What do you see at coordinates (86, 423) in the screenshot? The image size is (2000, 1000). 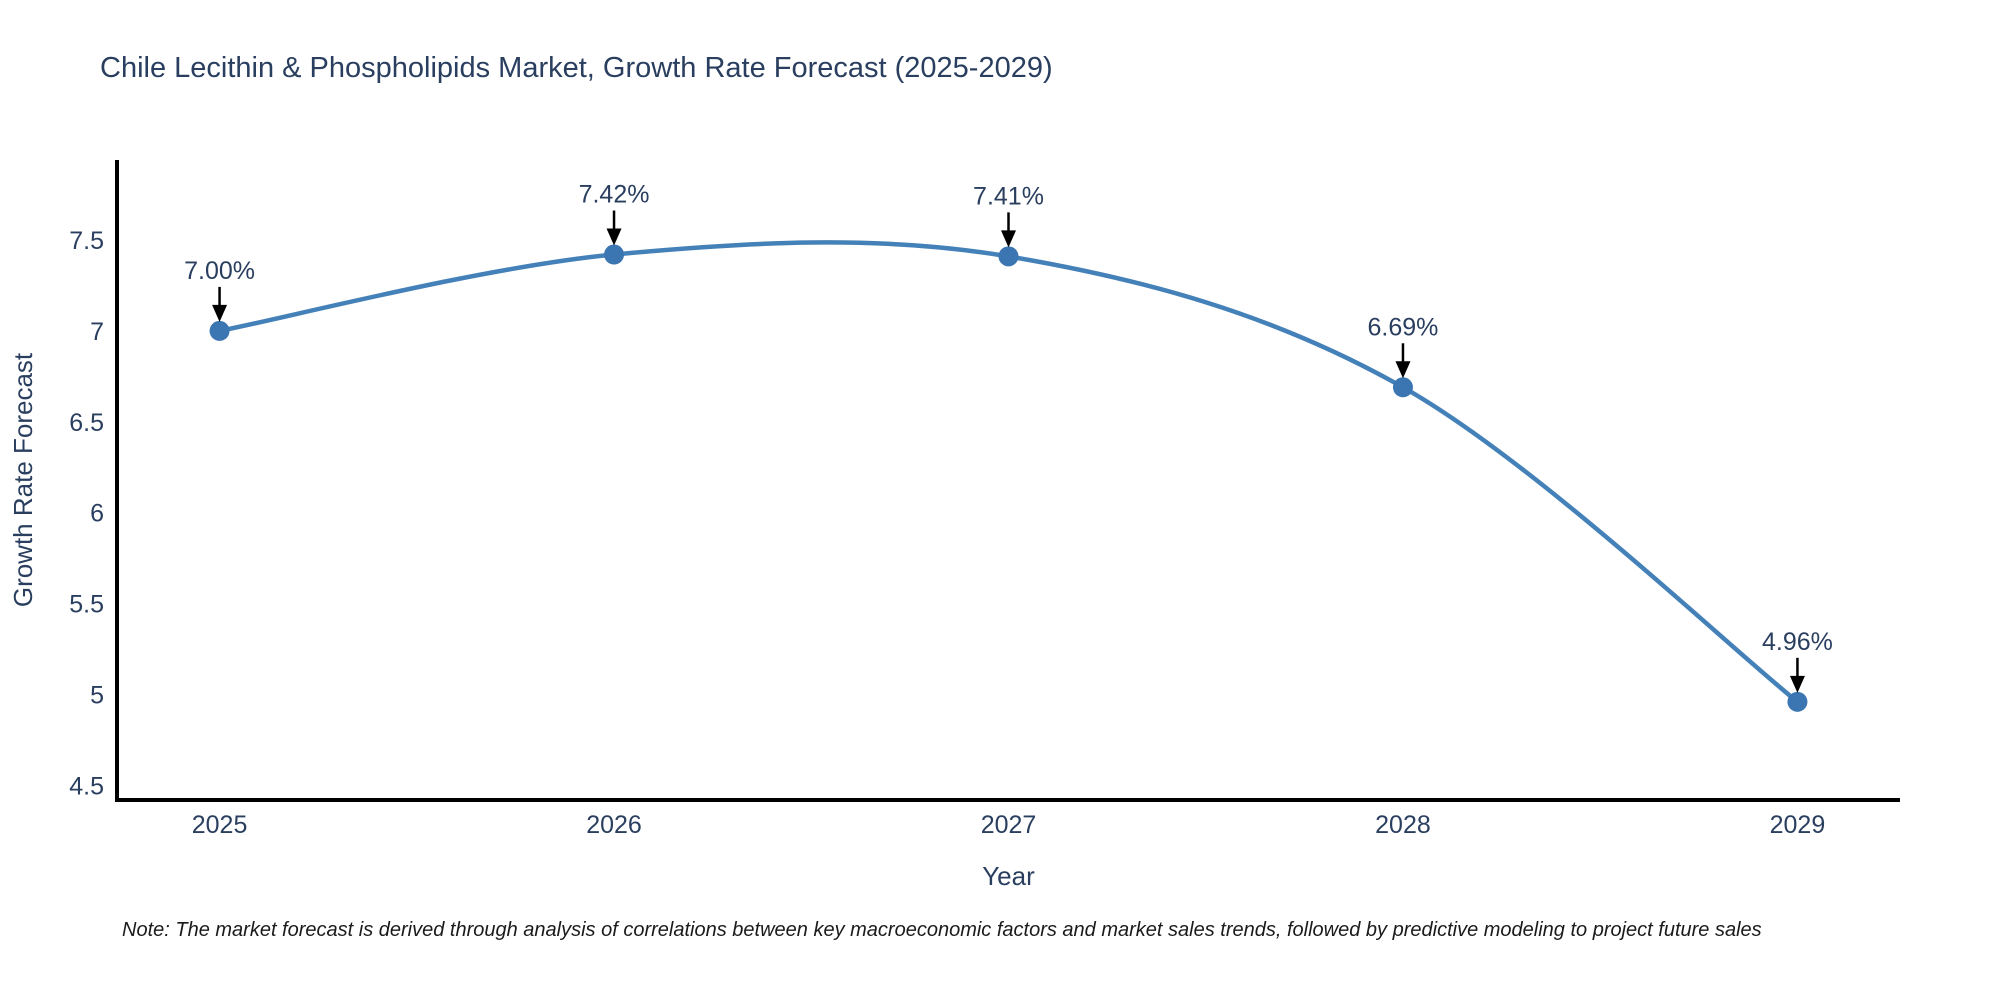 I see `y-tick-label: 6.5` at bounding box center [86, 423].